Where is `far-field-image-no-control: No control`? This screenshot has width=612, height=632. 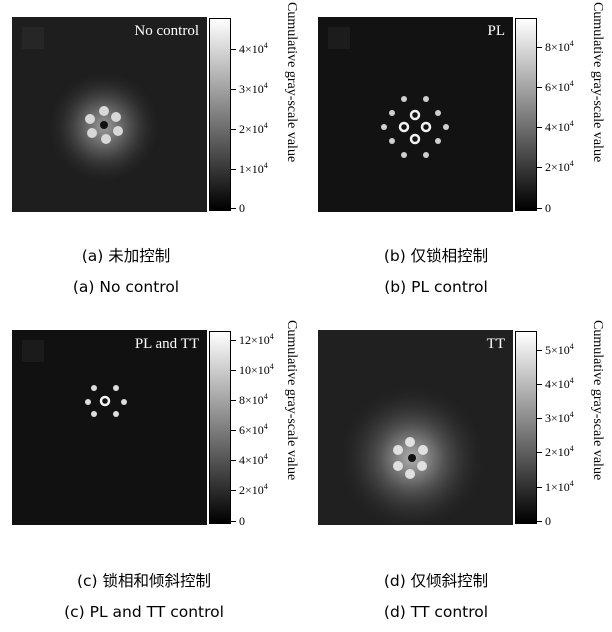 far-field-image-no-control: No control is located at coordinates (109, 114).